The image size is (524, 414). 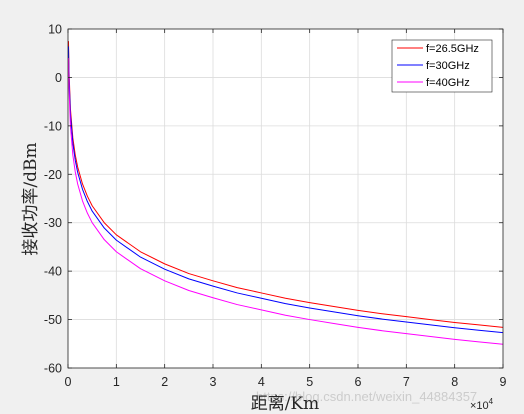 I want to click on legend-label-3: f=40GHz, so click(x=448, y=83).